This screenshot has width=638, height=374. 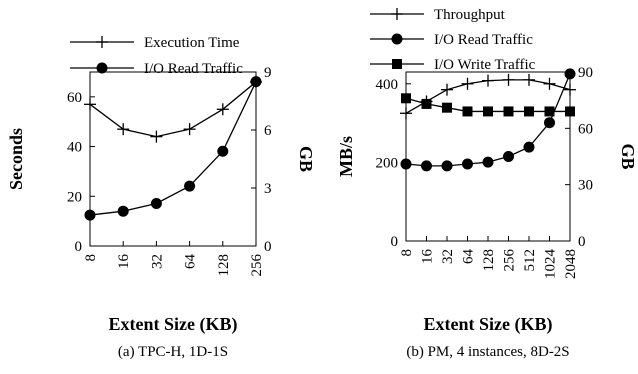 I want to click on y-tick-label: 200, so click(x=387, y=163).